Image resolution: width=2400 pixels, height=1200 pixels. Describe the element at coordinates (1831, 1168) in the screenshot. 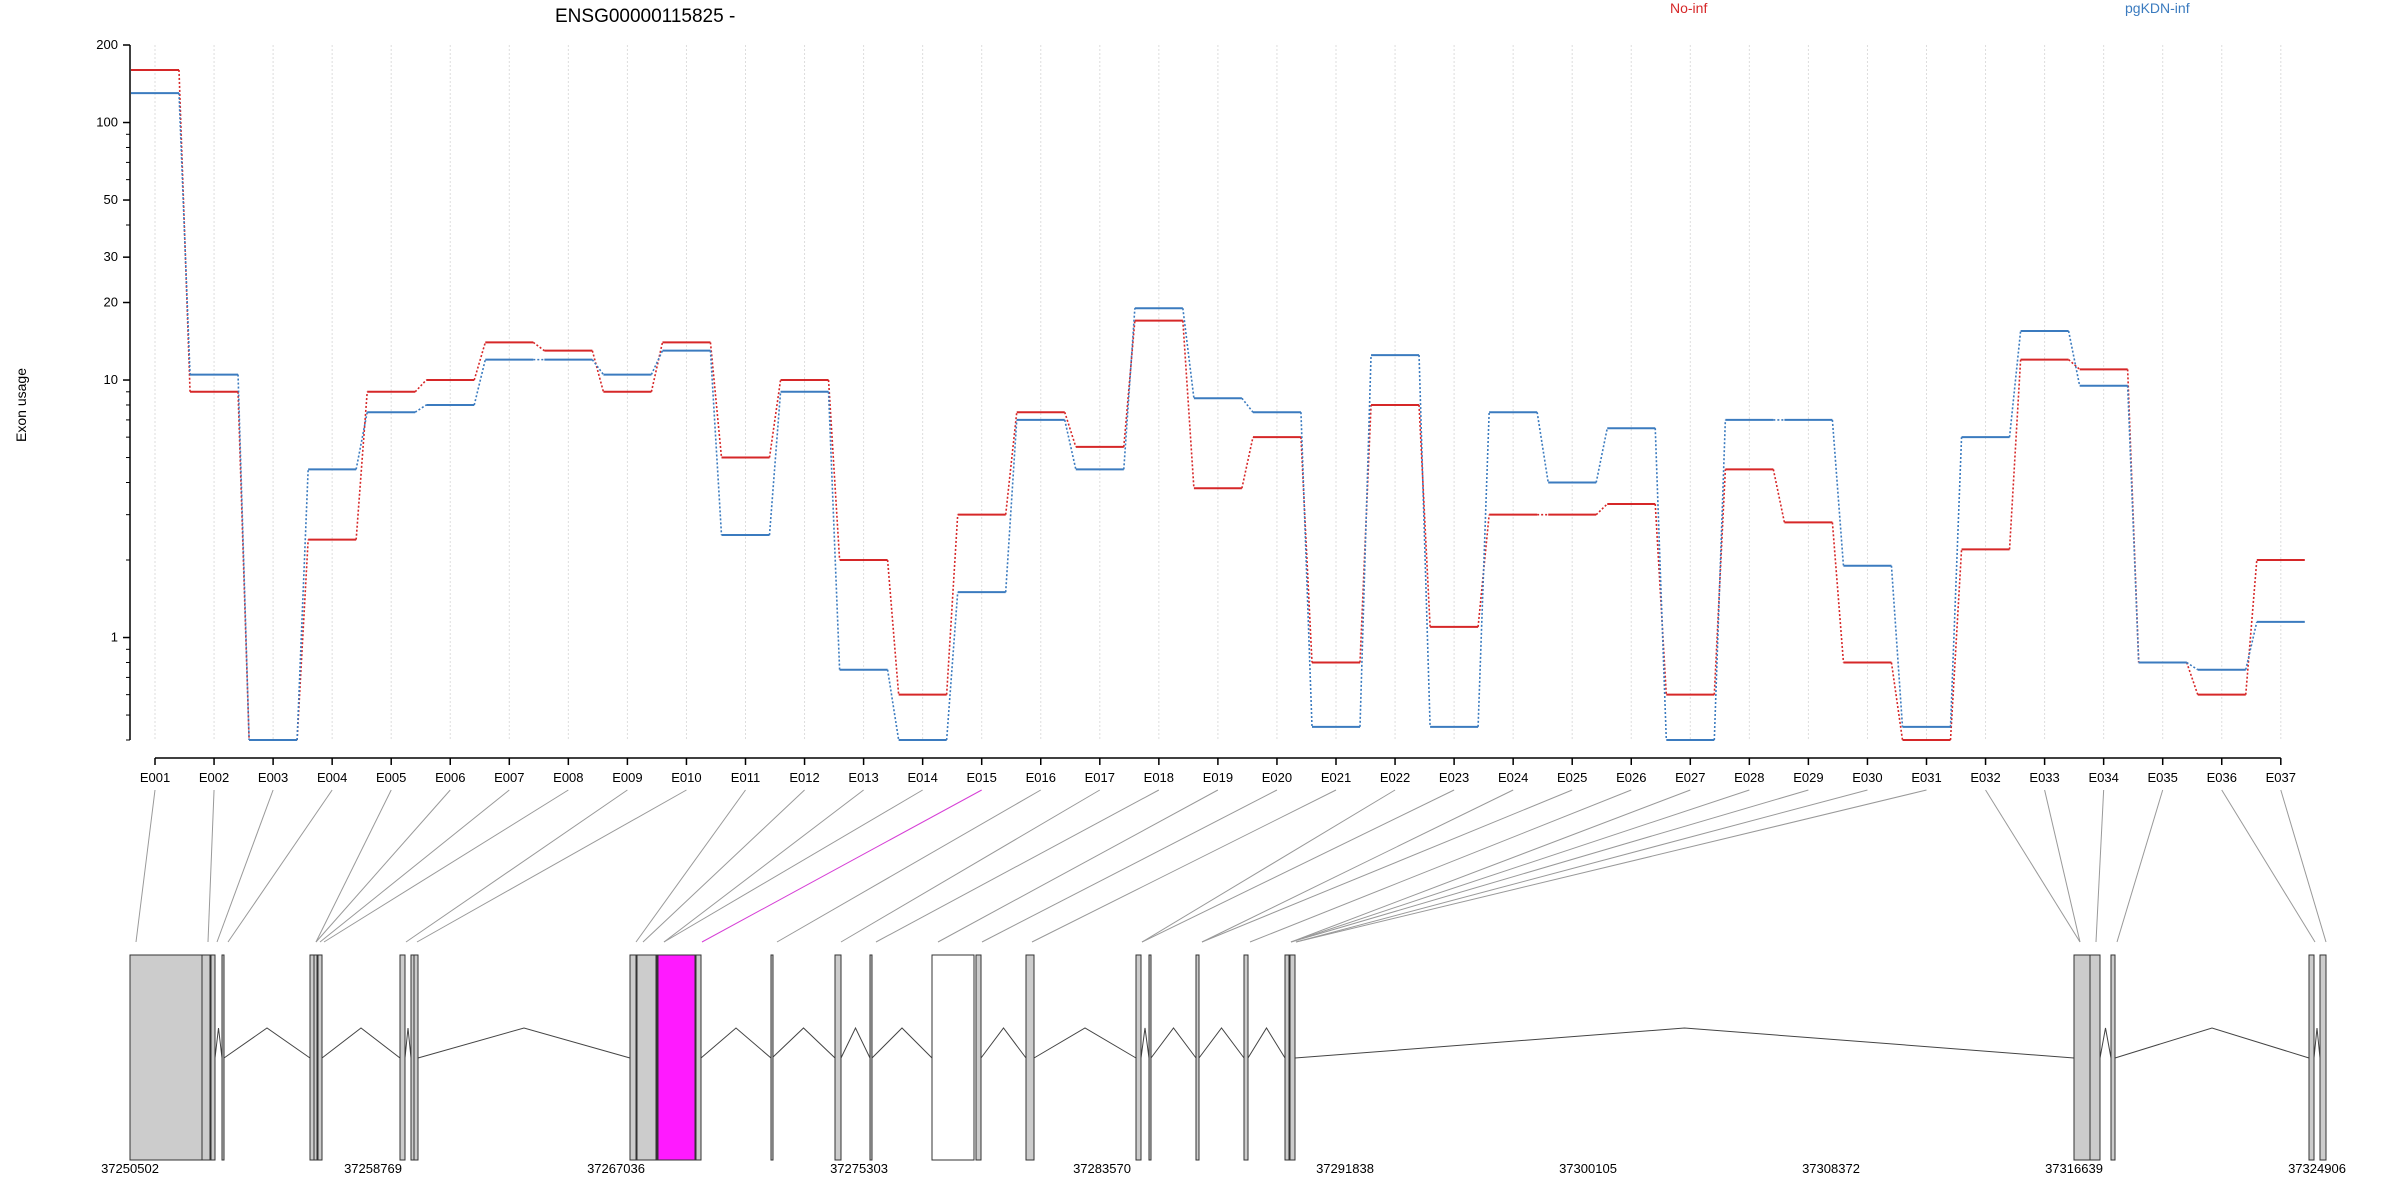

I see `genomic-coordinate-label: 37308372` at that location.